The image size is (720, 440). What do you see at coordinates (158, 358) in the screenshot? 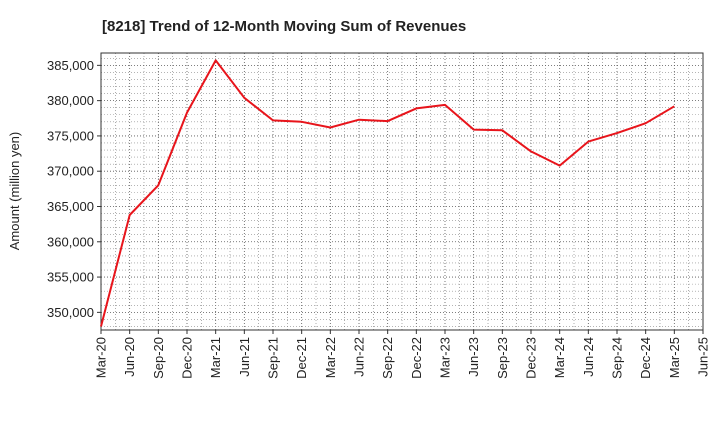
I see `x-tick-label: Sep-20` at bounding box center [158, 358].